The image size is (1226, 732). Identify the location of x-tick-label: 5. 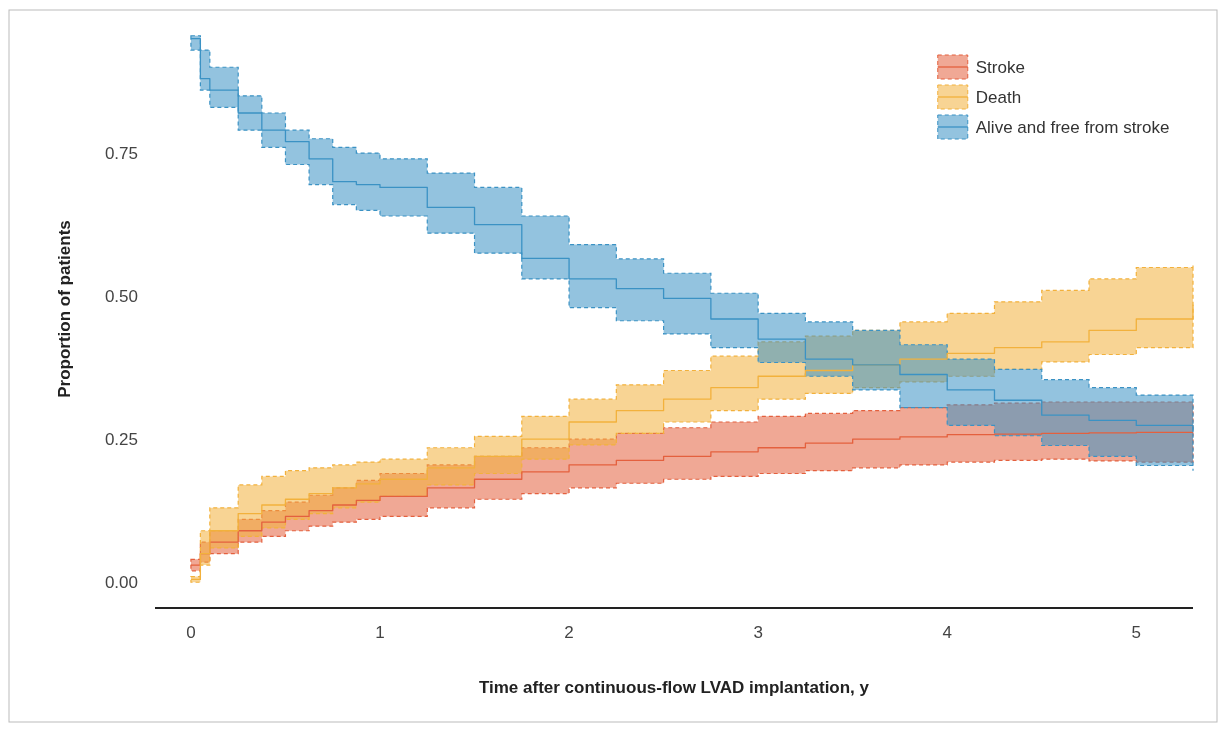
(1136, 632).